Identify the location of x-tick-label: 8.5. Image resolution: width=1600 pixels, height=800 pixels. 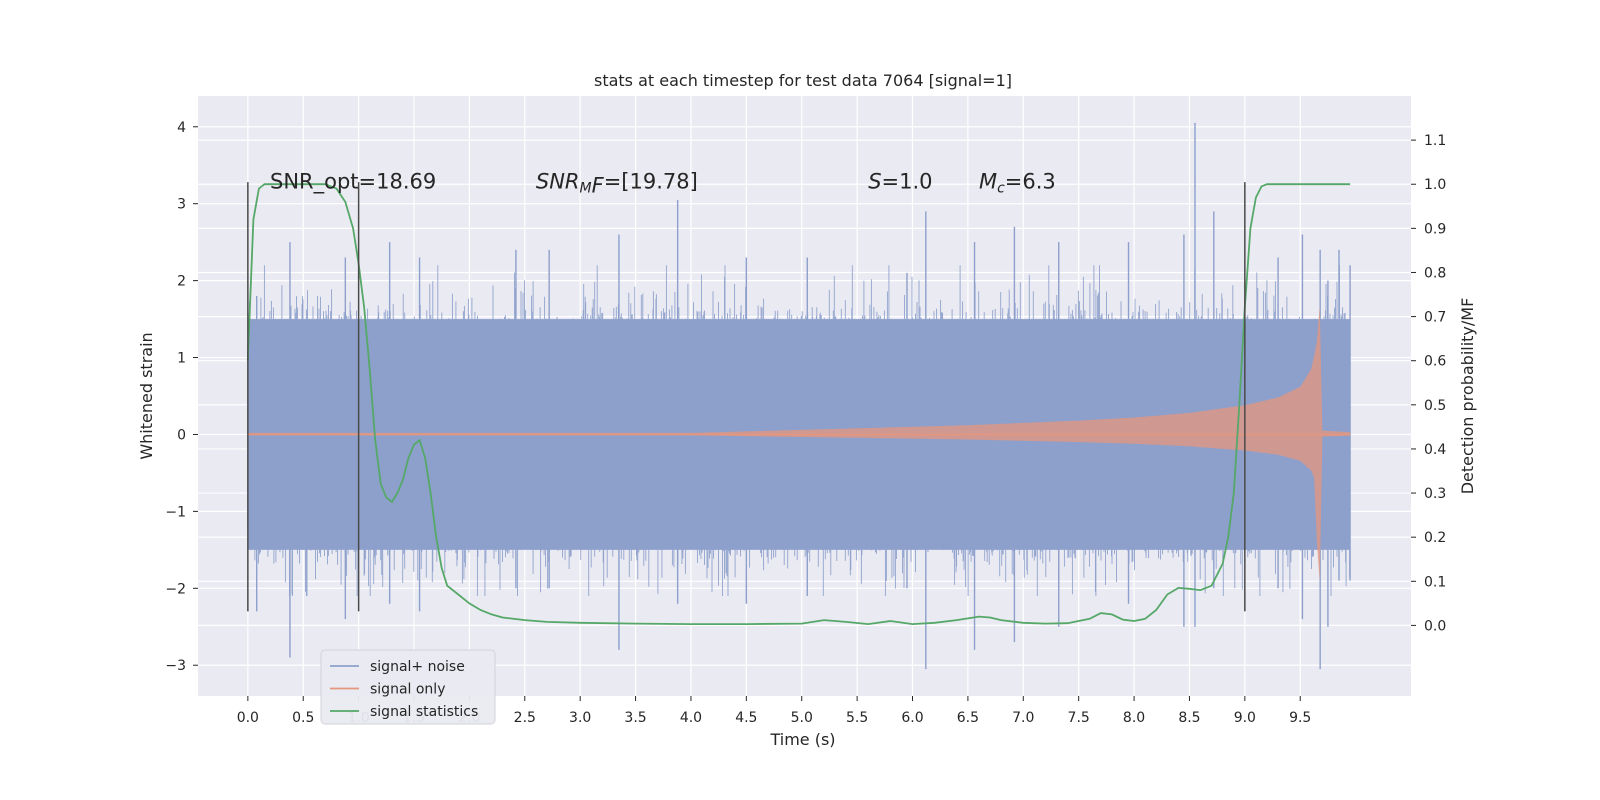
(1189, 718).